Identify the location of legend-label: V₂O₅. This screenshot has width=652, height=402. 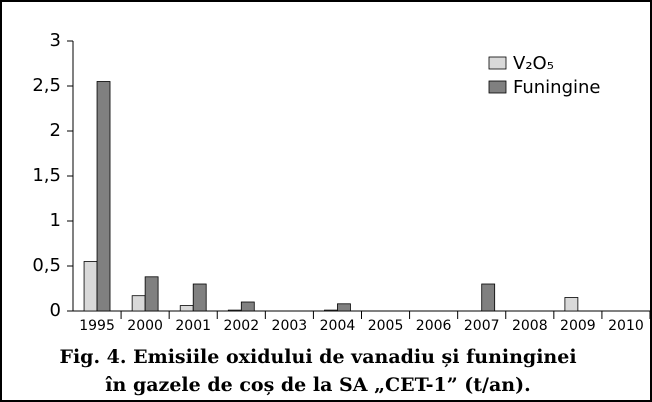
(533, 63).